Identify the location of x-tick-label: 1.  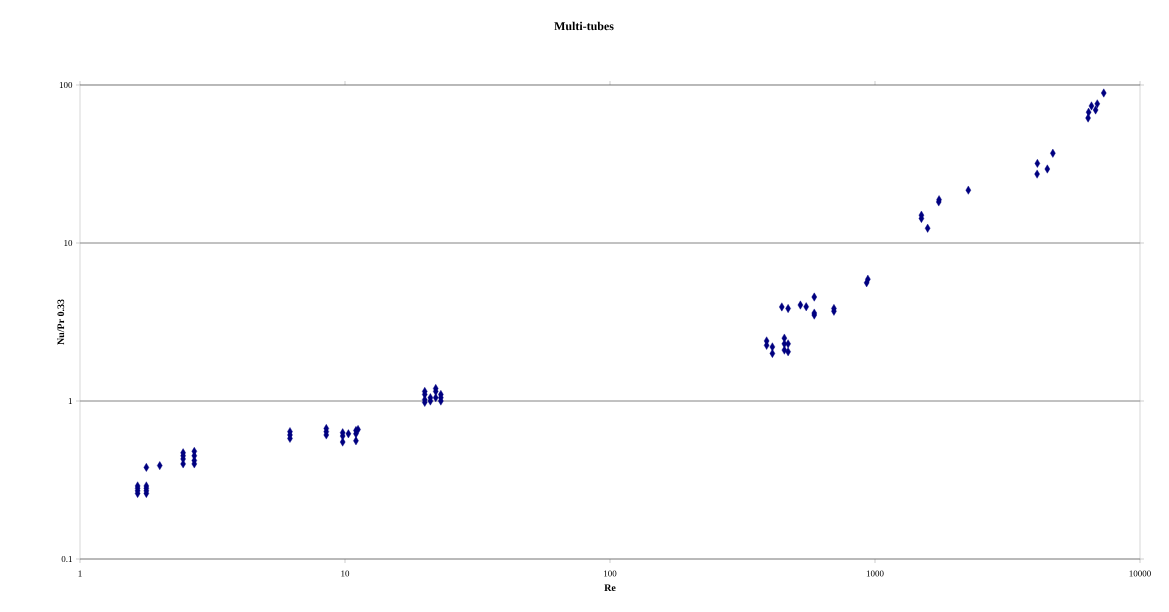
(80, 573).